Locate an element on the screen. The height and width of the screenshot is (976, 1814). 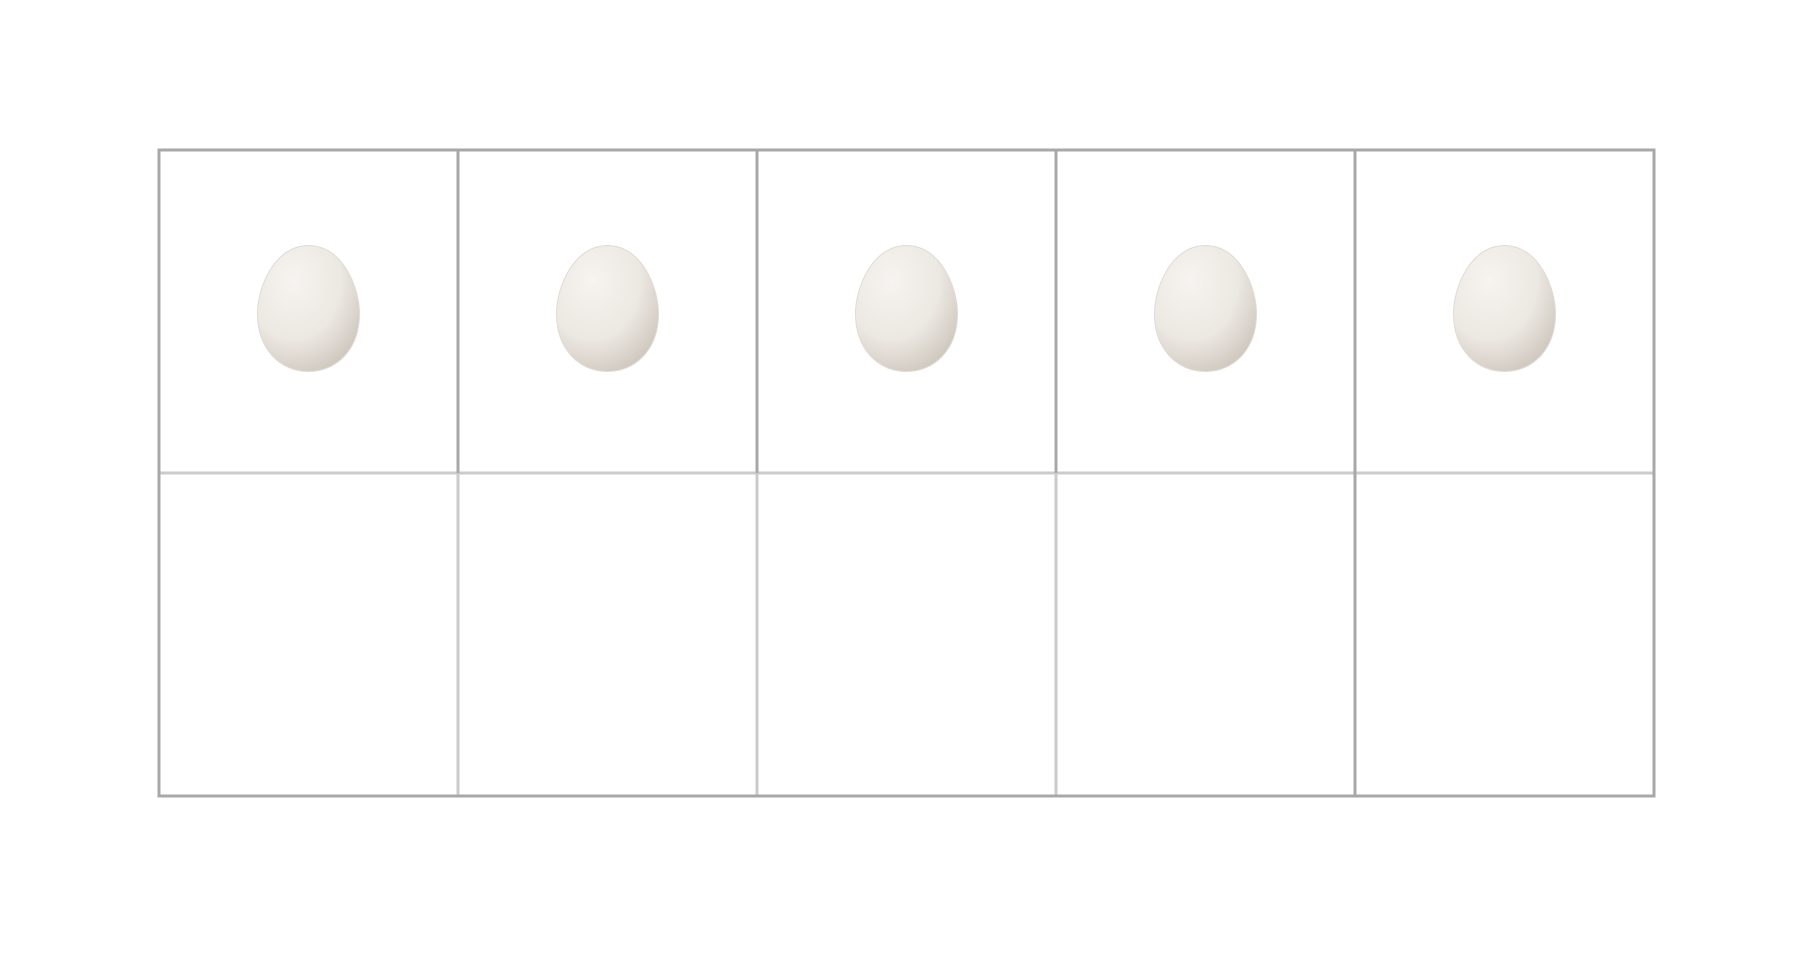
frame-cell-r2-c5 is located at coordinates (1504, 634).